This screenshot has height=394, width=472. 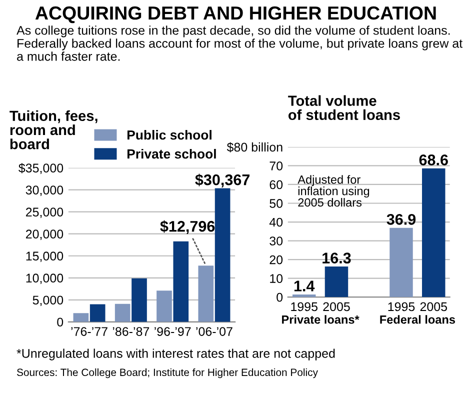 I want to click on y-tick-label: 10, so click(x=276, y=278).